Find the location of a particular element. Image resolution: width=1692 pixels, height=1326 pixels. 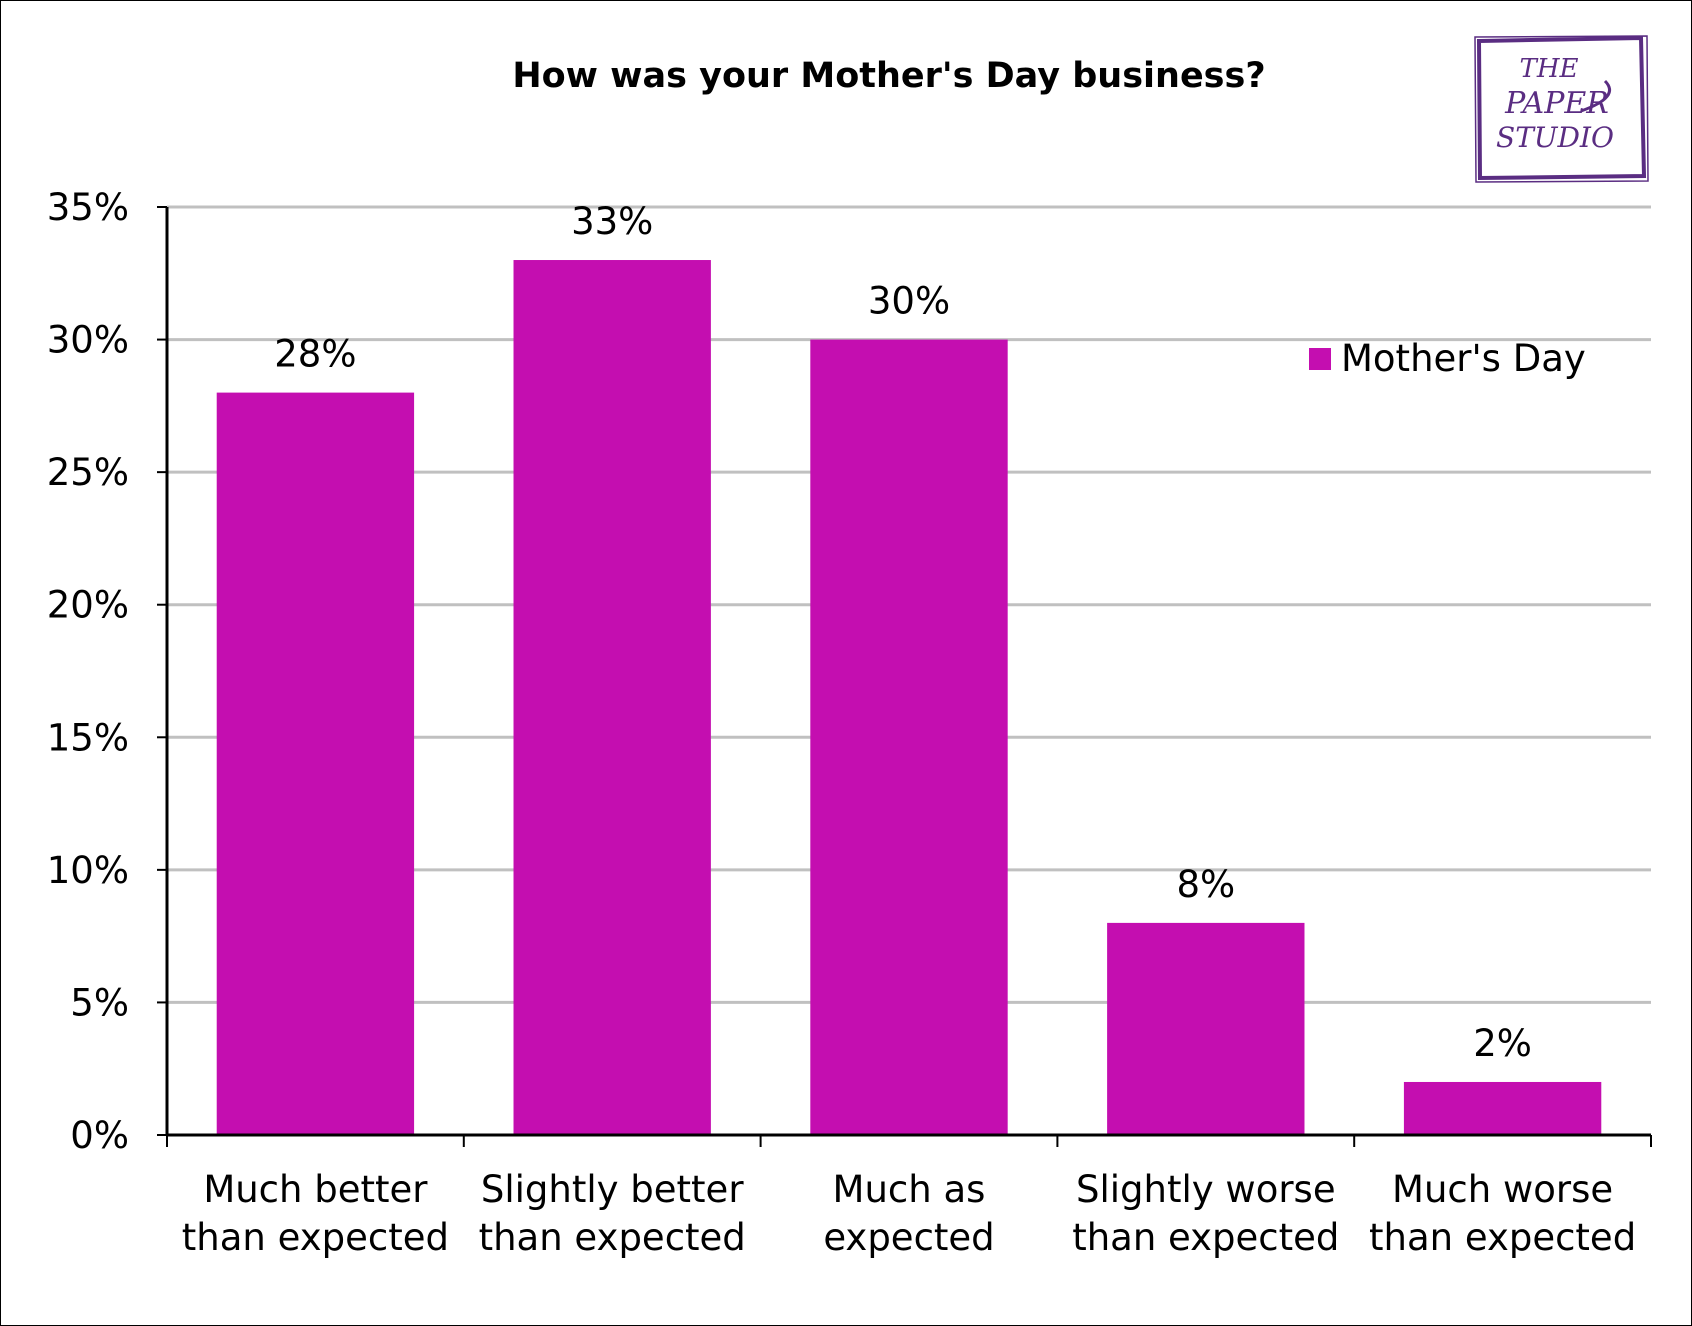

logo-text-the: THE is located at coordinates (1549, 69).